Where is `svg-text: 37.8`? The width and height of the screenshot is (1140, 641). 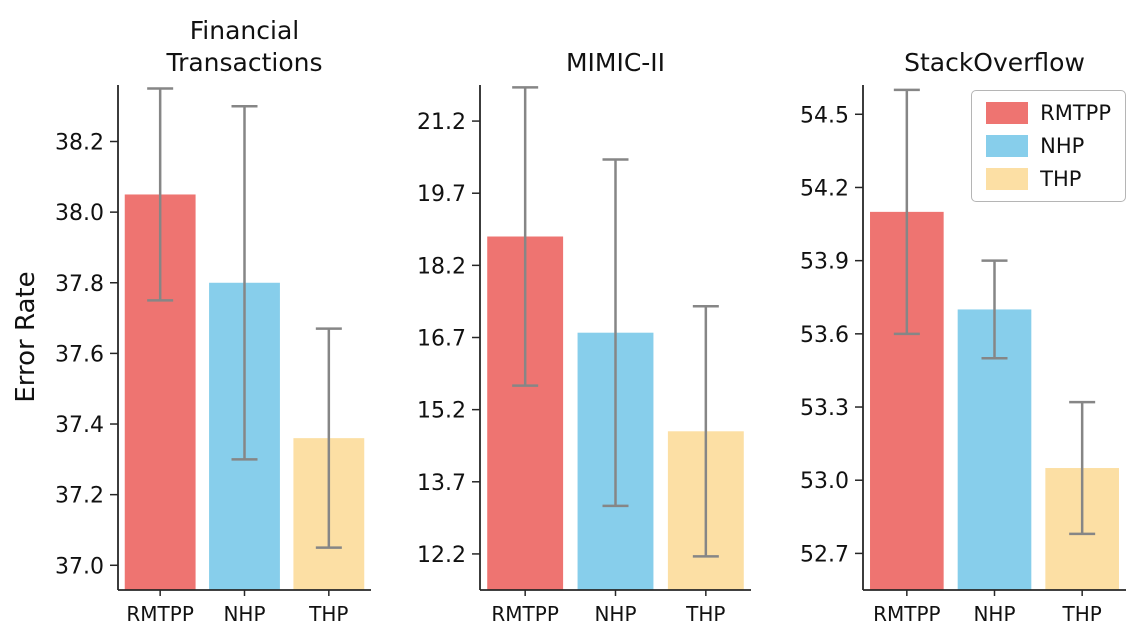 svg-text: 37.8 is located at coordinates (79, 284).